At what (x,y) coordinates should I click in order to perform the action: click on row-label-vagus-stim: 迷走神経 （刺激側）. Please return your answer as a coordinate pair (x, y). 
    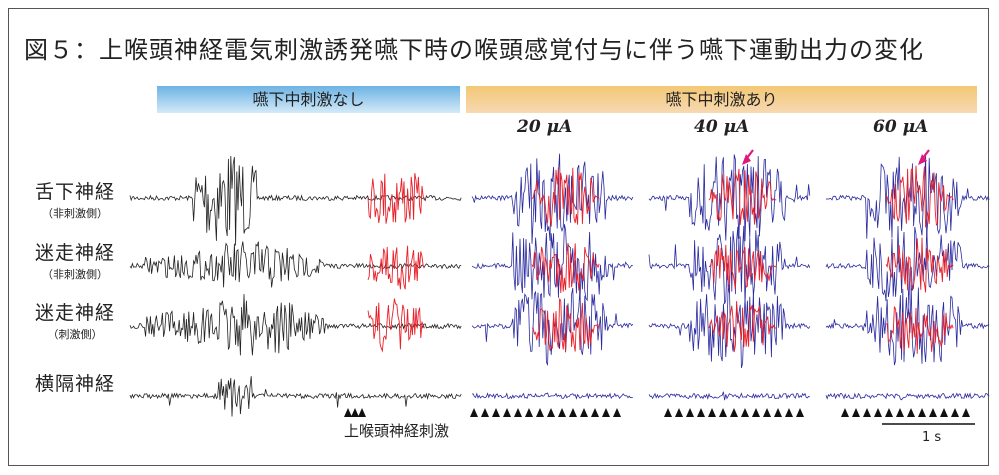
    Looking at the image, I should click on (75, 320).